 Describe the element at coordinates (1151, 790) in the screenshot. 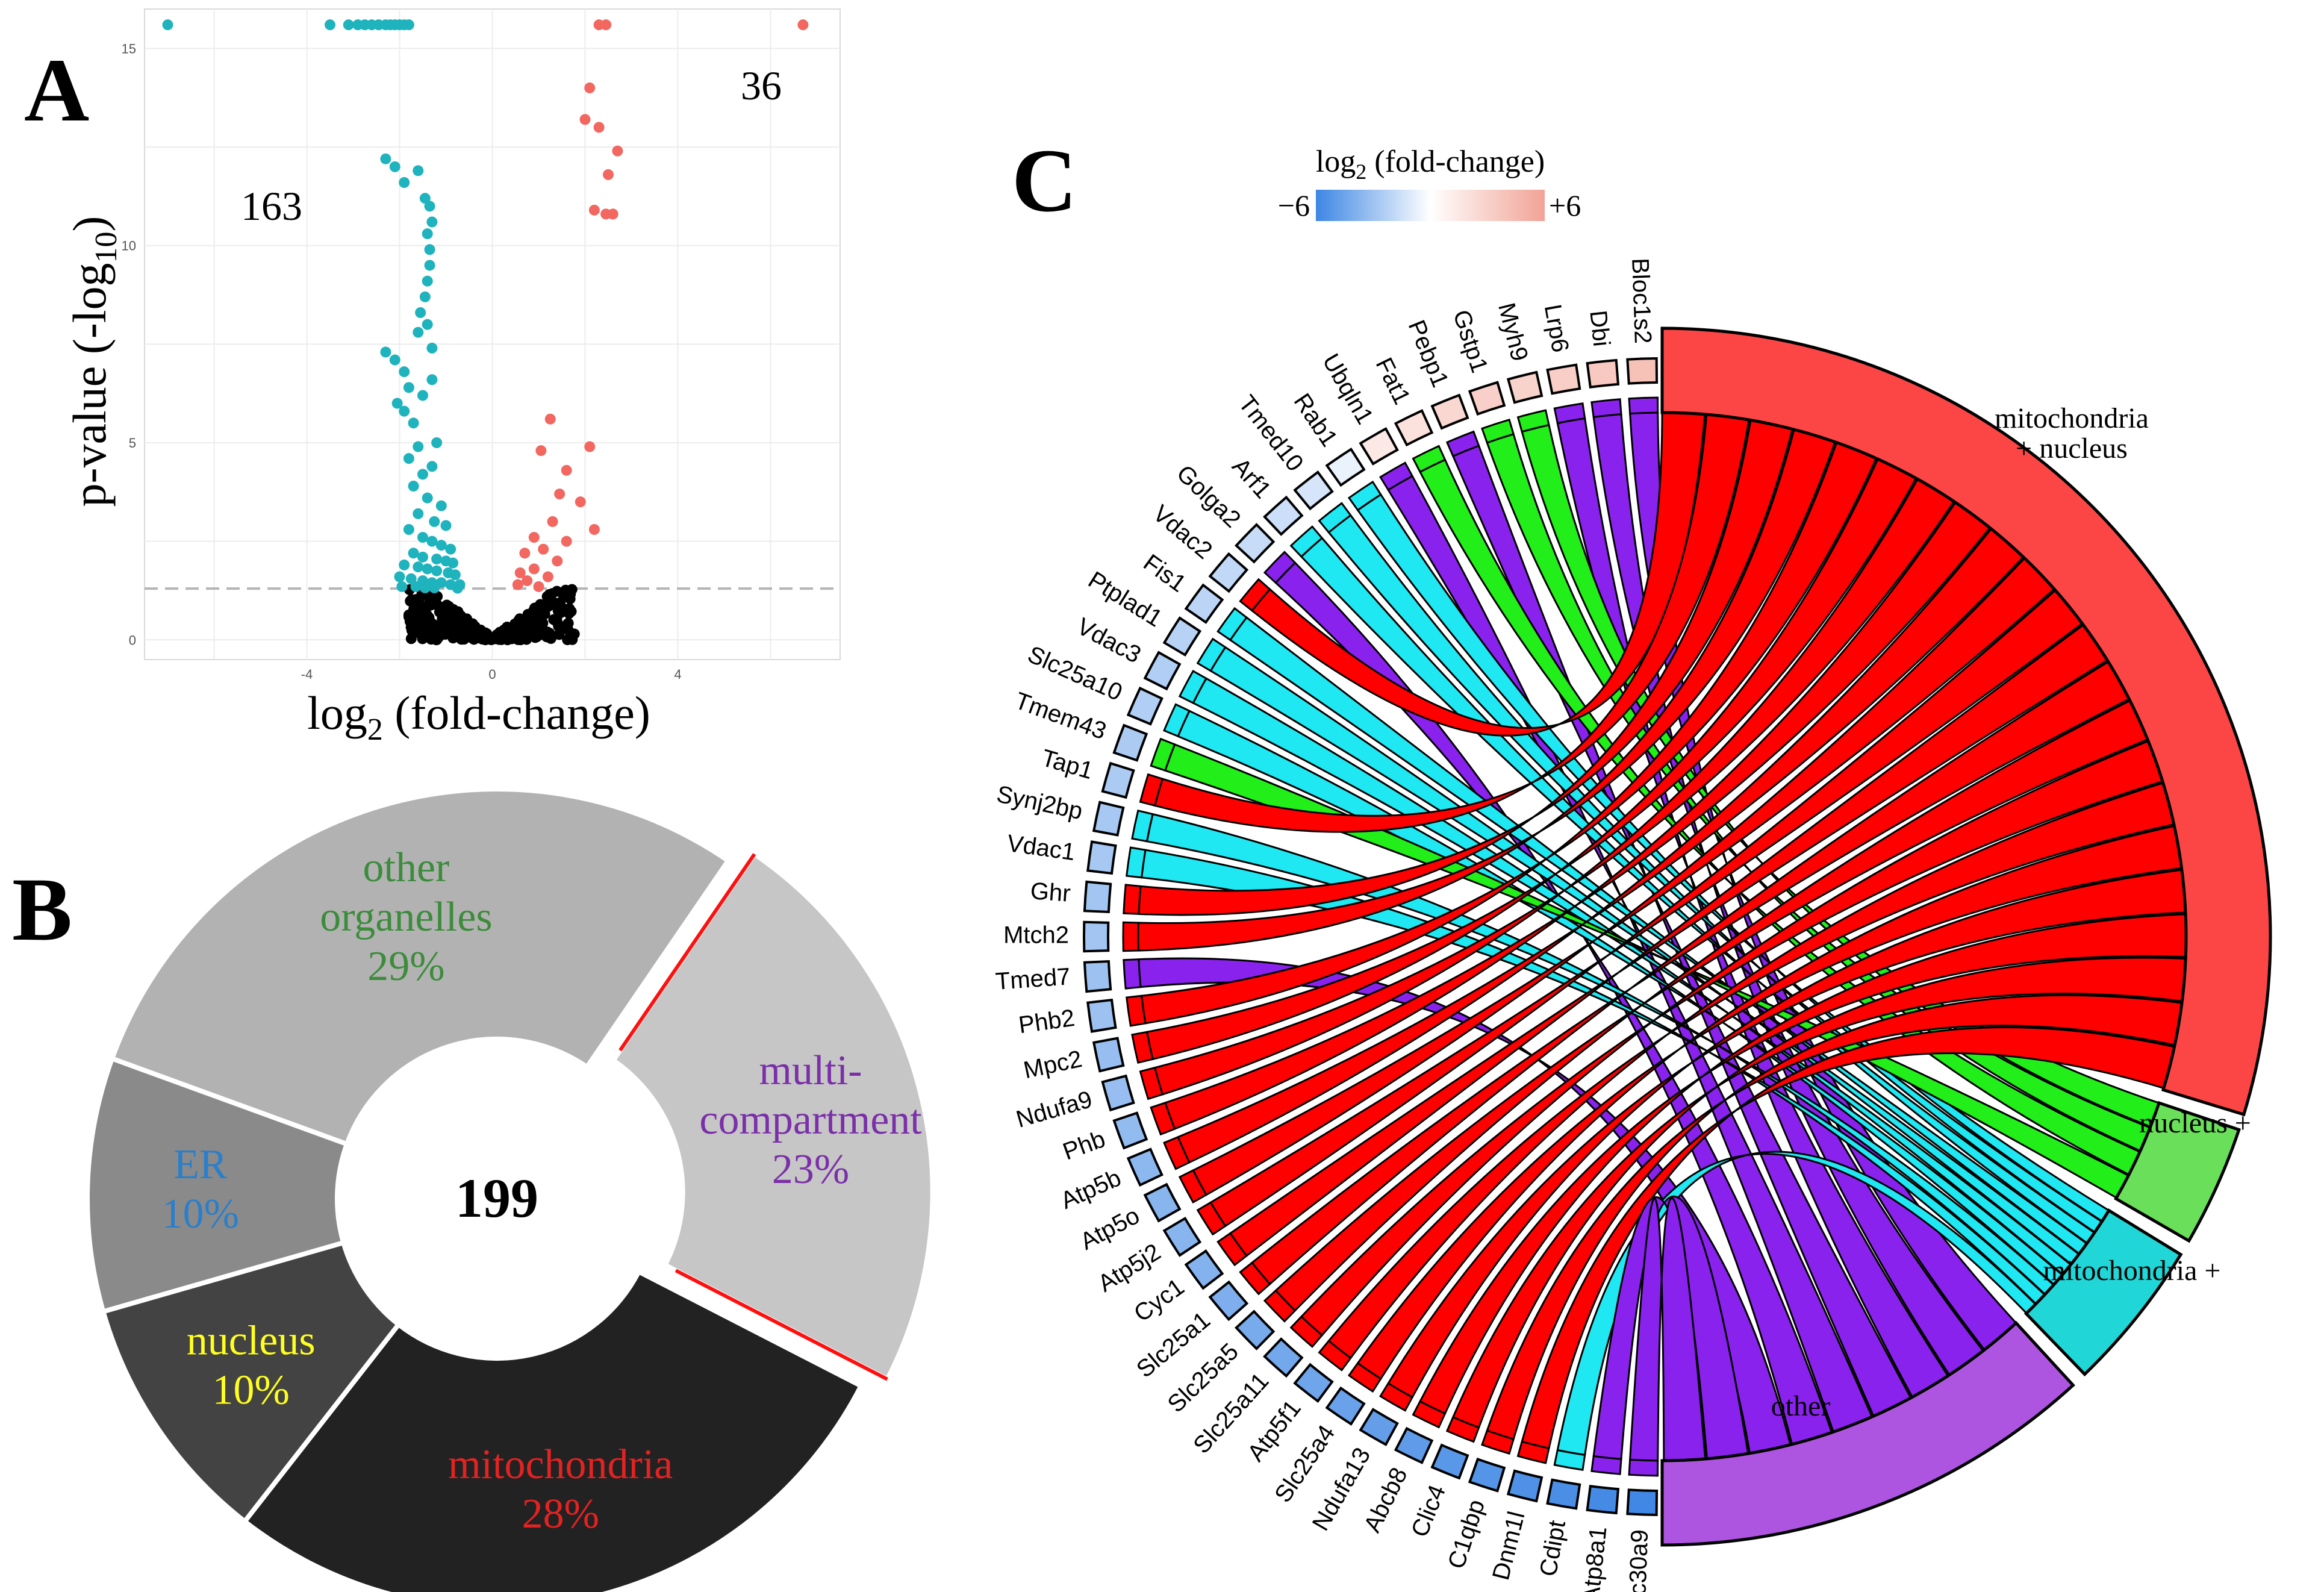

I see `gene-segment-tap1` at that location.